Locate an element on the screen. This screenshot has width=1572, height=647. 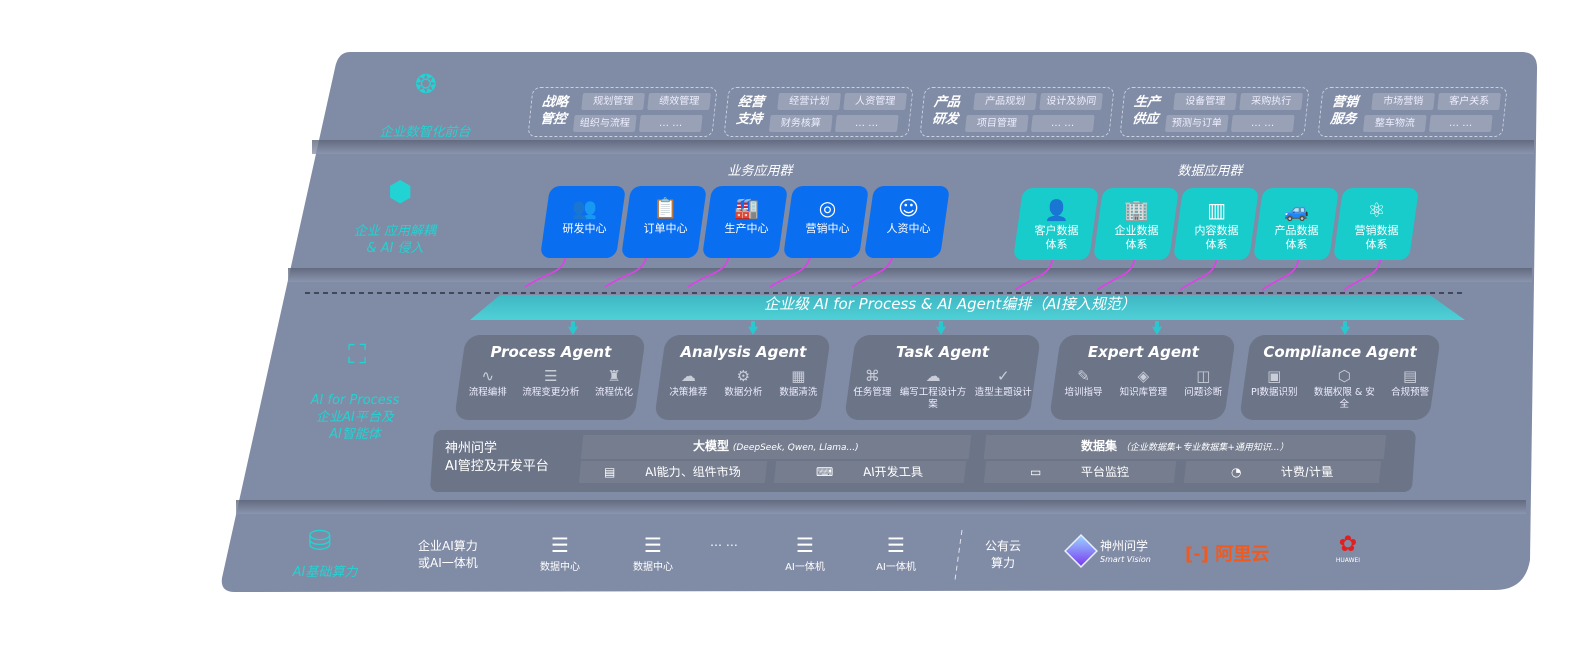
capability-label: 知识库管理 is located at coordinates (1143, 392).